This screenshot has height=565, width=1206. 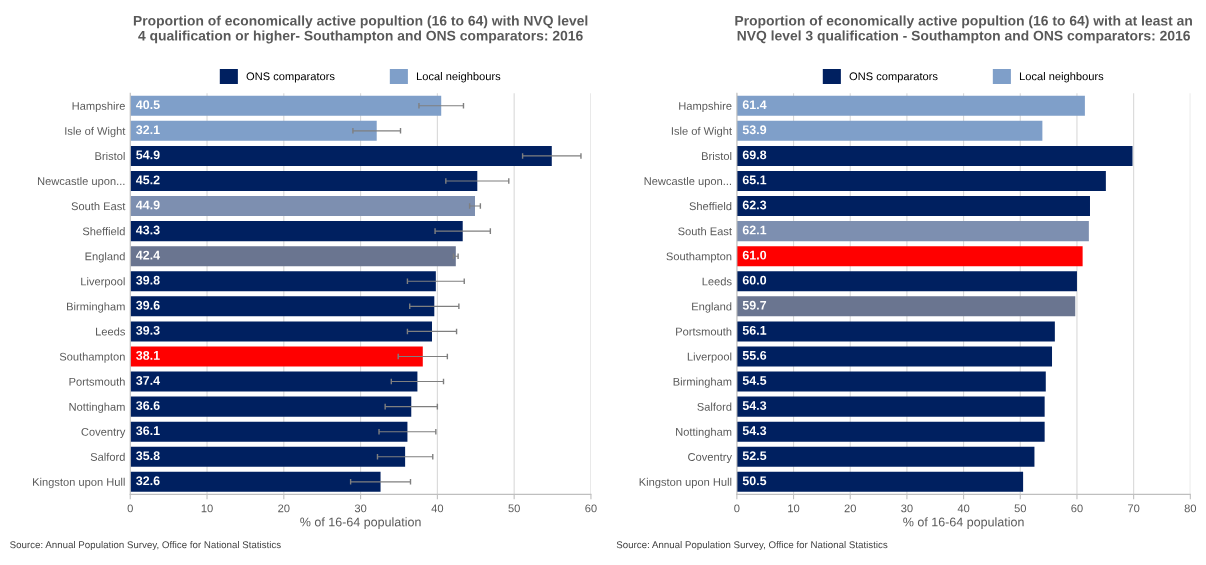 What do you see at coordinates (360, 29) in the screenshot?
I see `chart-title: Proportion of economically active popultion (16 to 64) with NVQ level 4 qualification or higher- Southampton and ONS comparators: 2016` at bounding box center [360, 29].